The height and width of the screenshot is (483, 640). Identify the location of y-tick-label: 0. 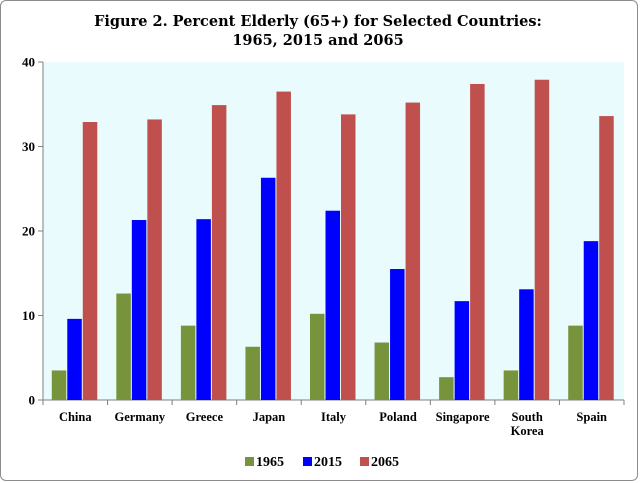
(32, 400).